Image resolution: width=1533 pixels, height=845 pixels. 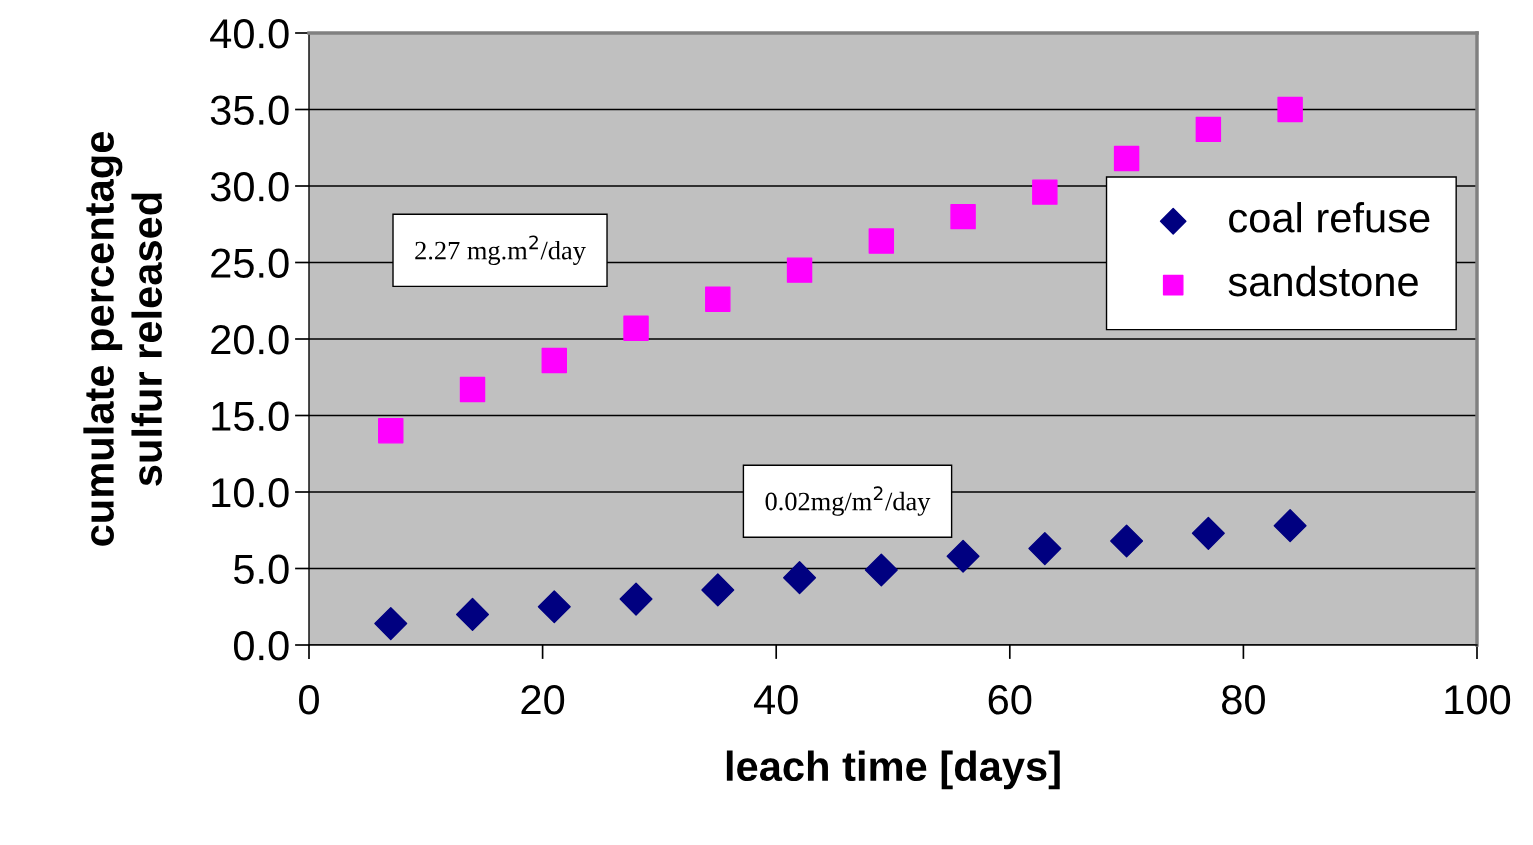 I want to click on y-axis-title: cumulate percentage sulfur released, so click(x=123, y=339).